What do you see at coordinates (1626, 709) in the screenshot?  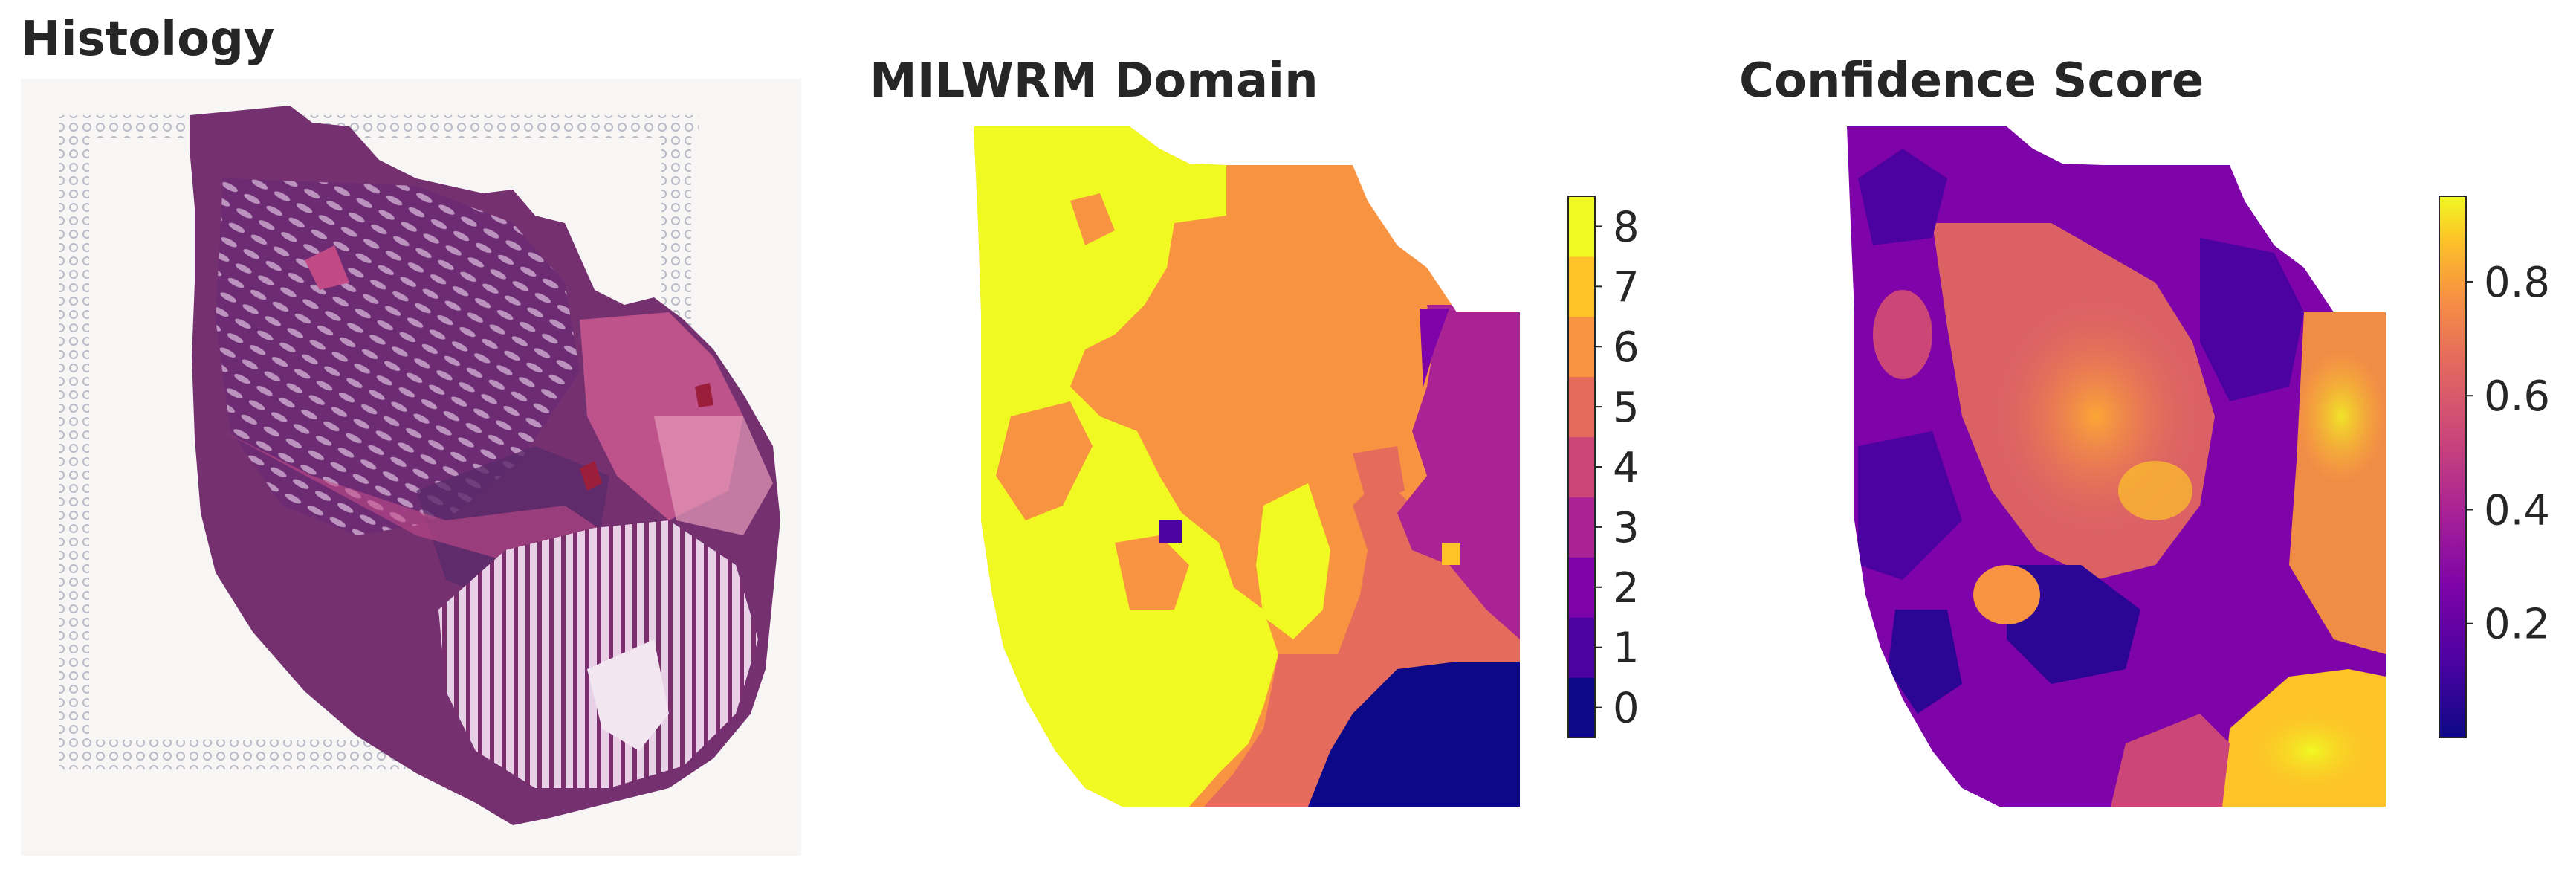 I see `domain-colorbar-label-0: 0` at bounding box center [1626, 709].